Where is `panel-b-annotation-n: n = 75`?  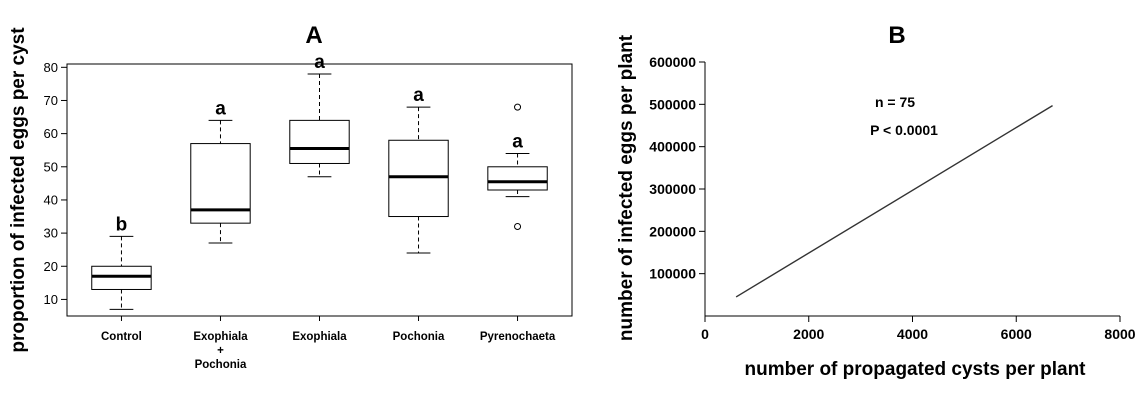
panel-b-annotation-n: n = 75 is located at coordinates (895, 102).